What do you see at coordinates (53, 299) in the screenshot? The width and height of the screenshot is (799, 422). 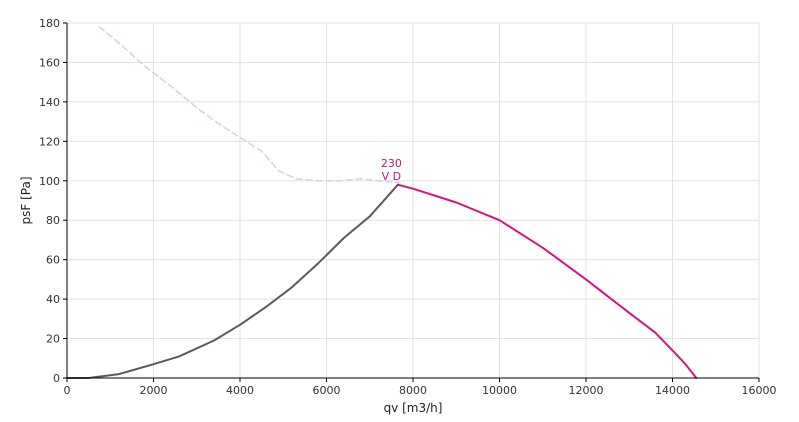 I see `y-tick-label: 40` at bounding box center [53, 299].